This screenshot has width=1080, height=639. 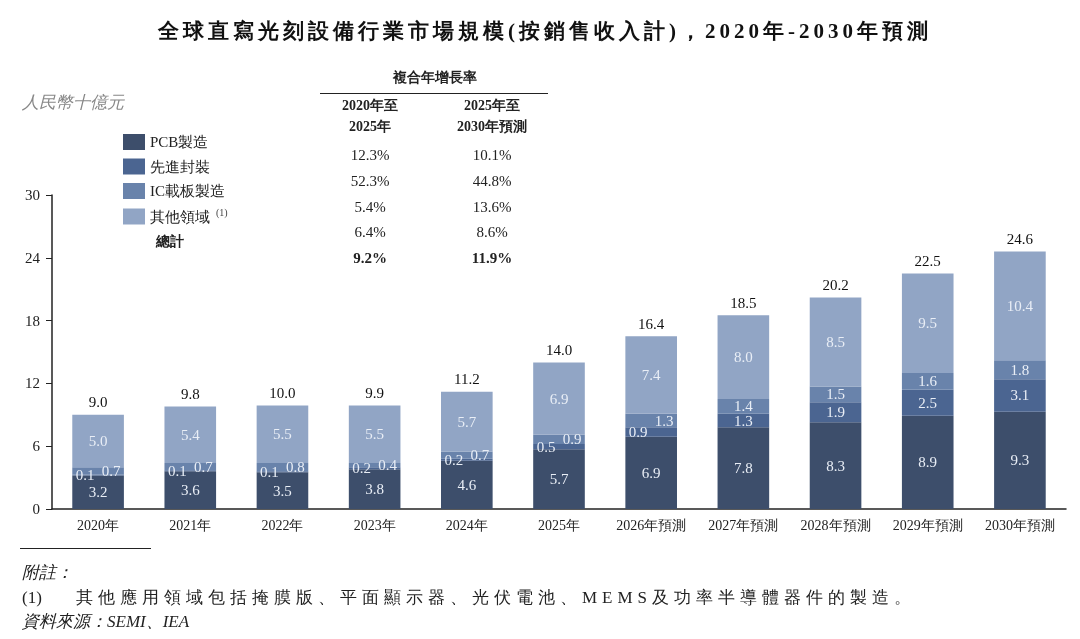 What do you see at coordinates (651, 323) in the screenshot?
I see `total-label: 16.4` at bounding box center [651, 323].